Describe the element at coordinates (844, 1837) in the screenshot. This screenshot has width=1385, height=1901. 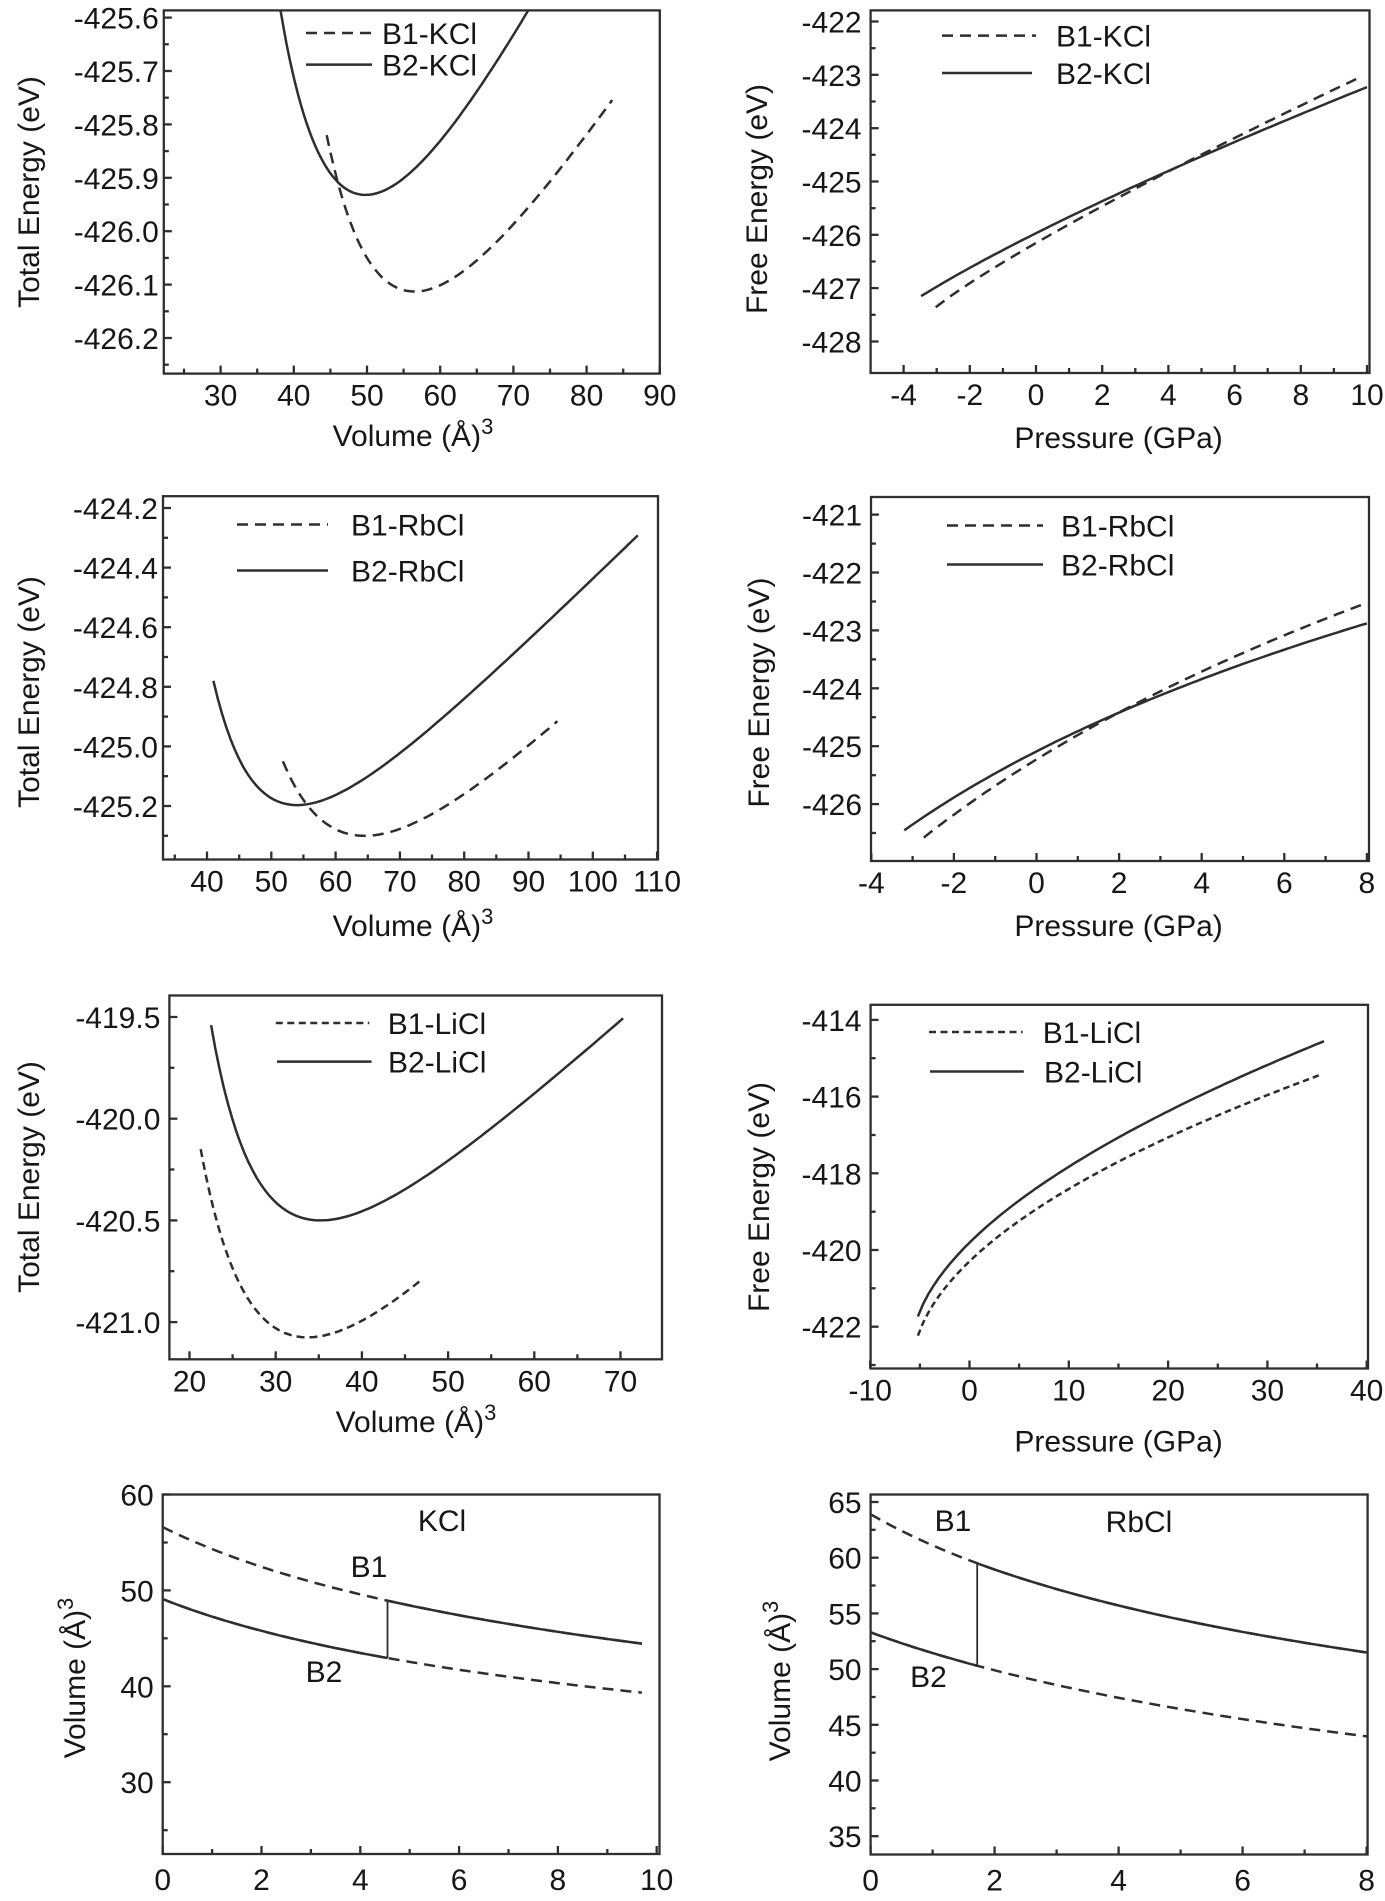
I see `svg-text: 35` at that location.